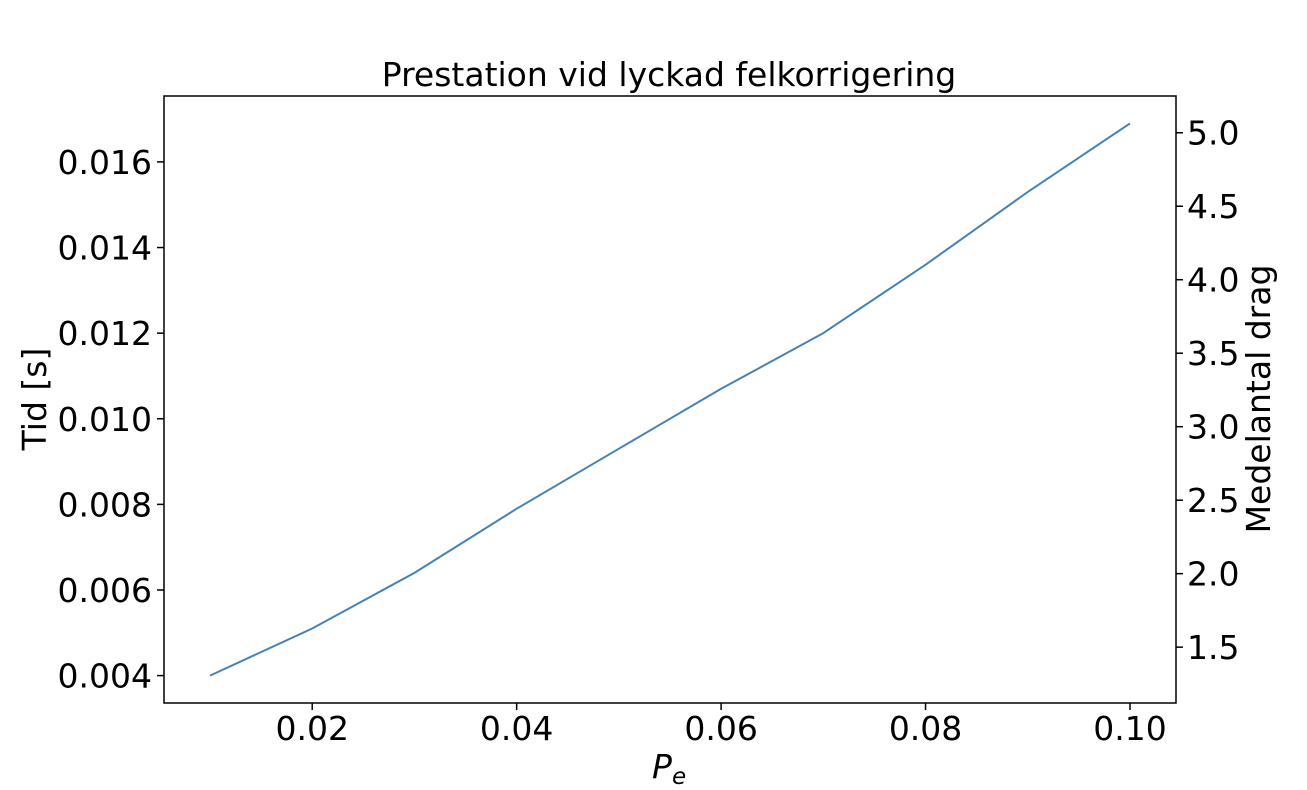 The width and height of the screenshot is (1307, 790). What do you see at coordinates (1213, 574) in the screenshot?
I see `y2-tick-label: 2.0` at bounding box center [1213, 574].